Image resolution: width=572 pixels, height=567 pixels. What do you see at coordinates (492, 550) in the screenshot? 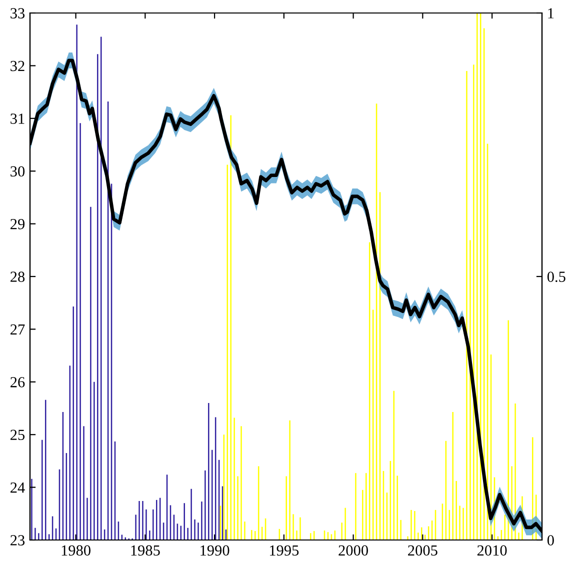
I see `x-tick-label: 2010` at bounding box center [492, 550].